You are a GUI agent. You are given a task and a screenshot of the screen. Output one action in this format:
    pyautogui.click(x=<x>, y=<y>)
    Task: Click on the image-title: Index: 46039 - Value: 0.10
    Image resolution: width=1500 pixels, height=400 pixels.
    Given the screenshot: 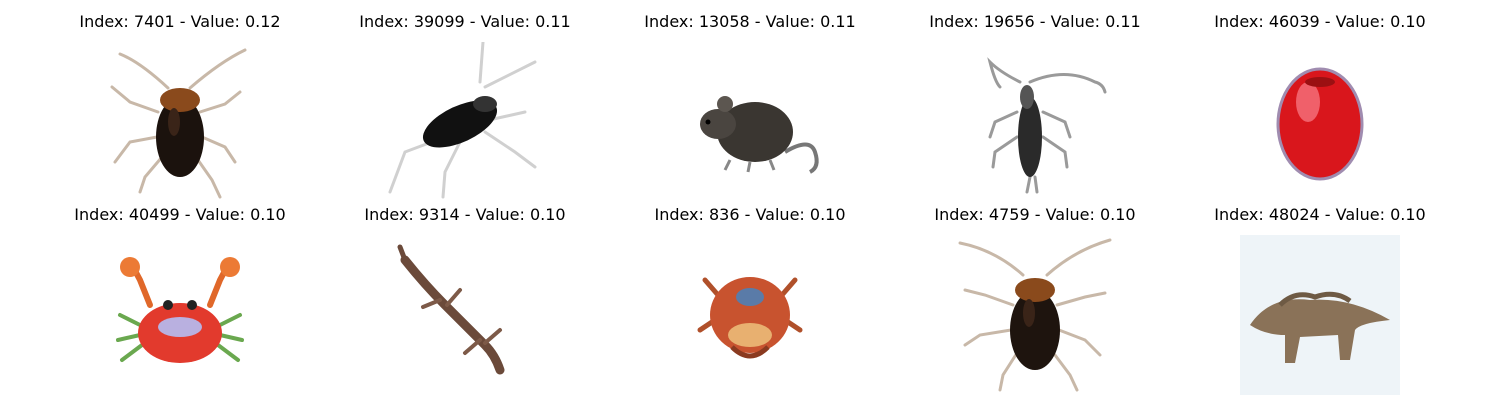 What is the action you would take?
    pyautogui.click(x=1320, y=21)
    